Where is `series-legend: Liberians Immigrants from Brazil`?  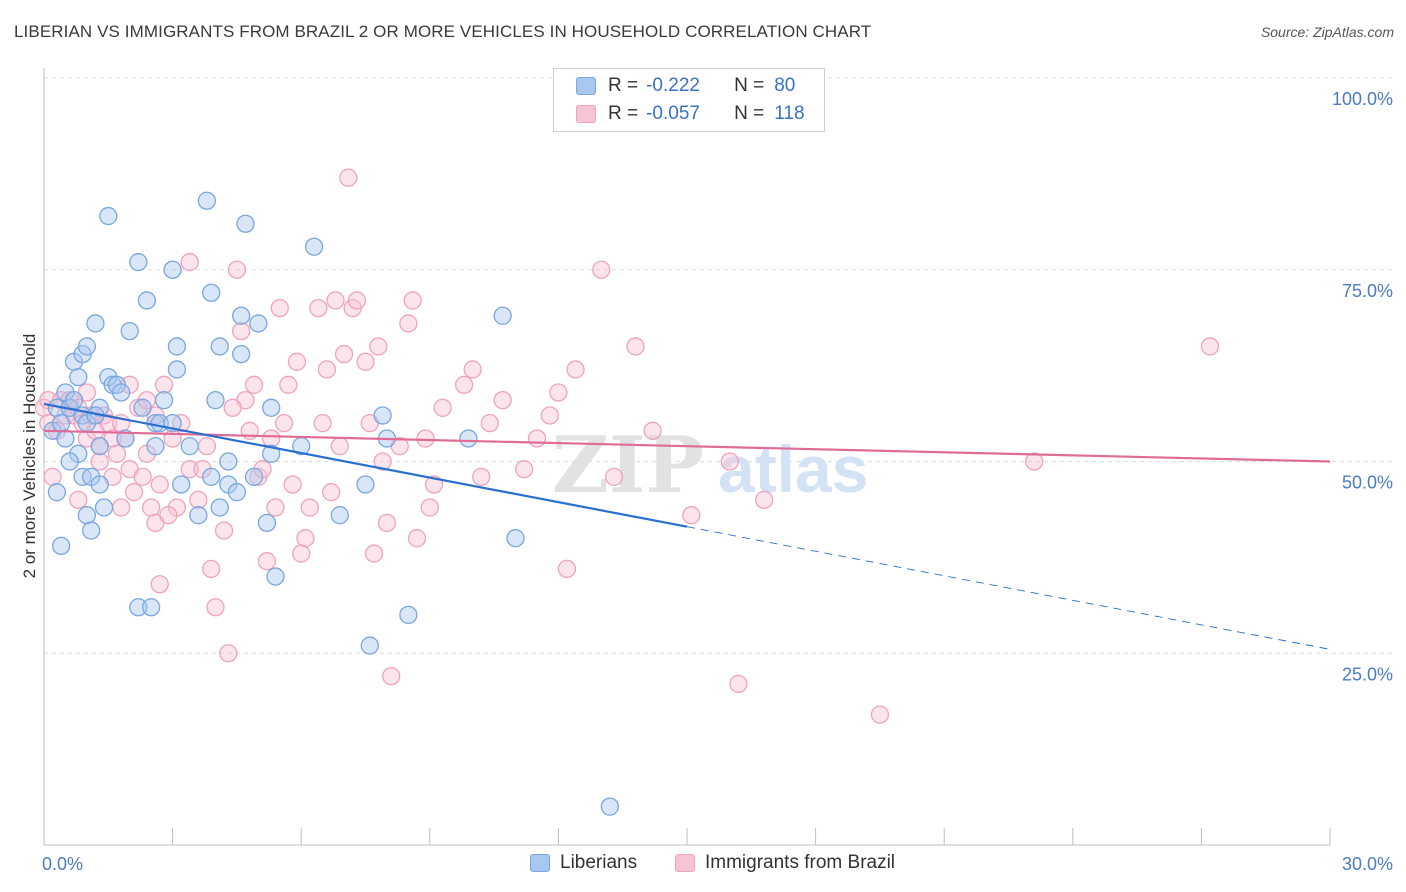 series-legend: Liberians Immigrants from Brazil is located at coordinates (703, 864).